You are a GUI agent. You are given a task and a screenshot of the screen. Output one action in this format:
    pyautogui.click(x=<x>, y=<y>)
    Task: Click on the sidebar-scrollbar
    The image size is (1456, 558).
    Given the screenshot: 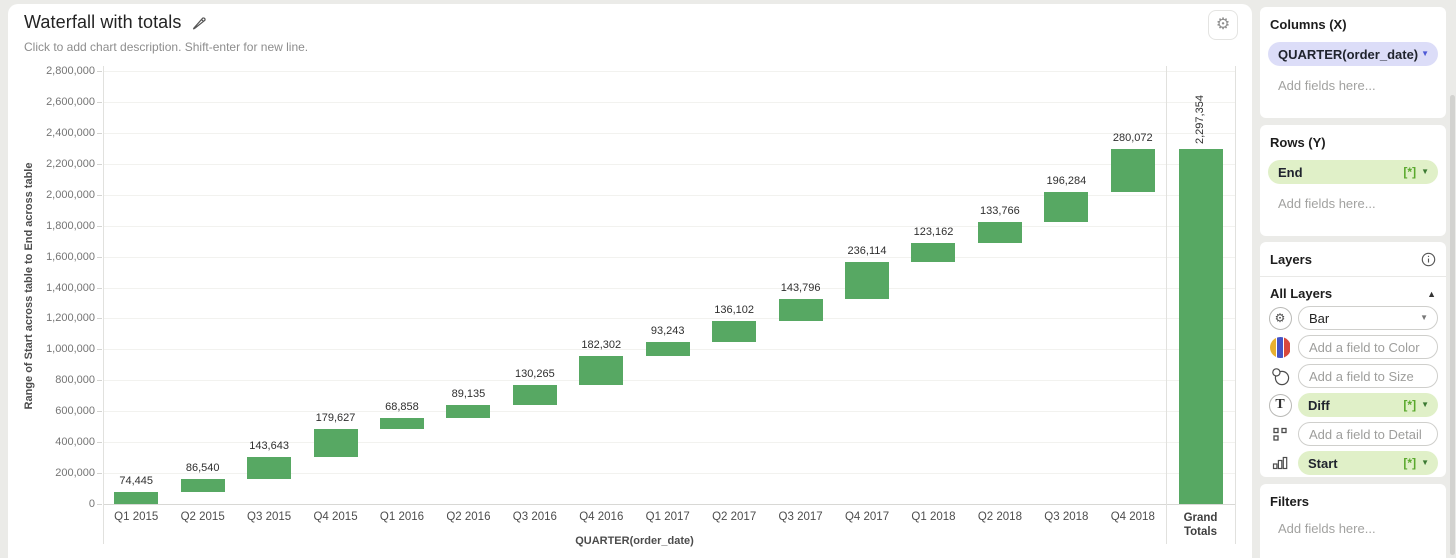 What is the action you would take?
    pyautogui.click(x=1452, y=325)
    